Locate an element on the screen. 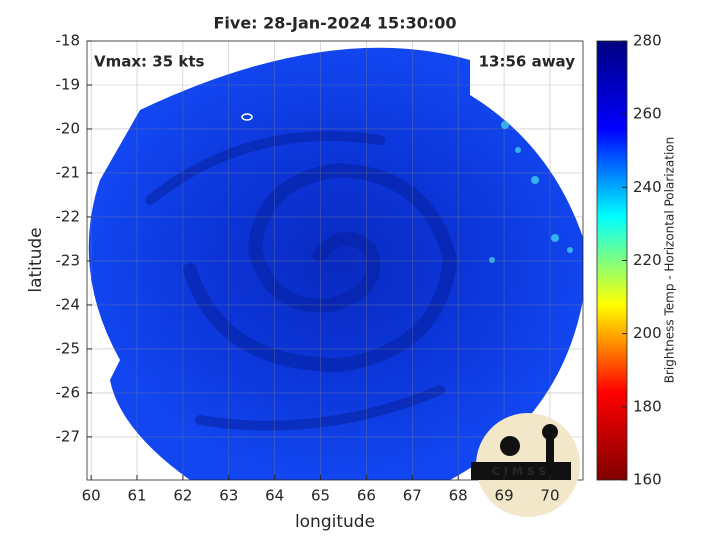 This screenshot has width=720, height=540. colorbar-tick-label: 240 is located at coordinates (647, 187).